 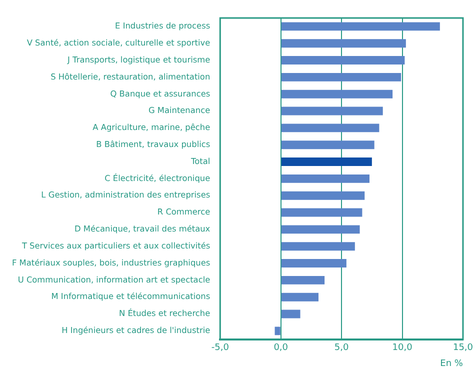 What do you see at coordinates (281, 348) in the screenshot?
I see `x-tick-label: 0,0` at bounding box center [281, 348].